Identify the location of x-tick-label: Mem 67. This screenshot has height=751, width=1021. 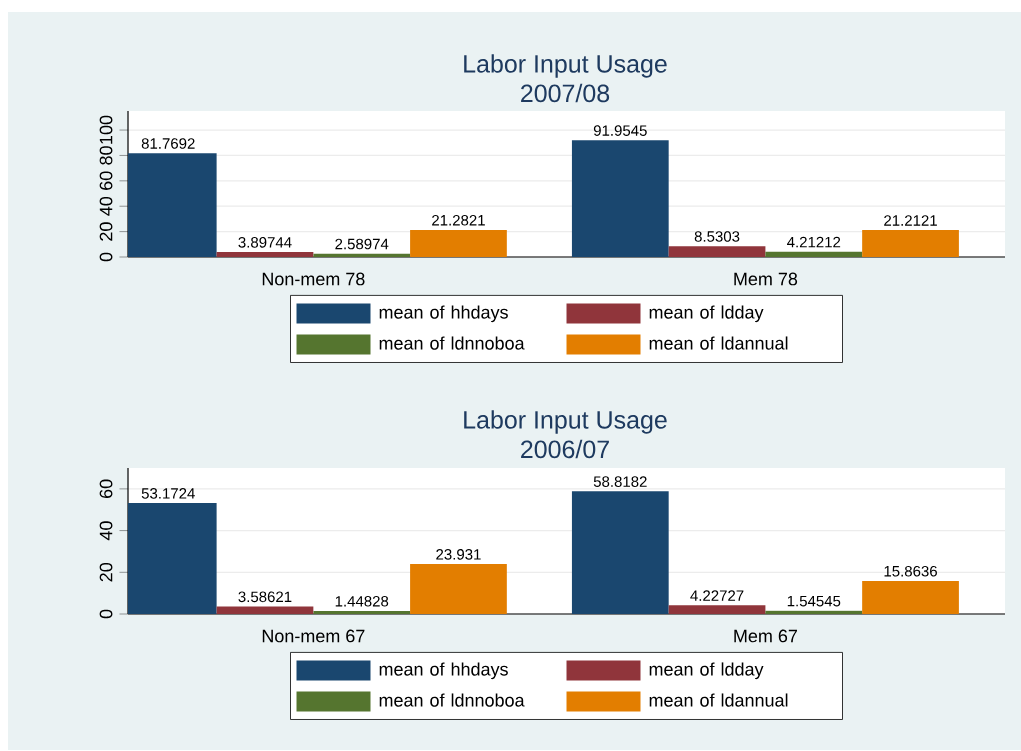
(765, 636).